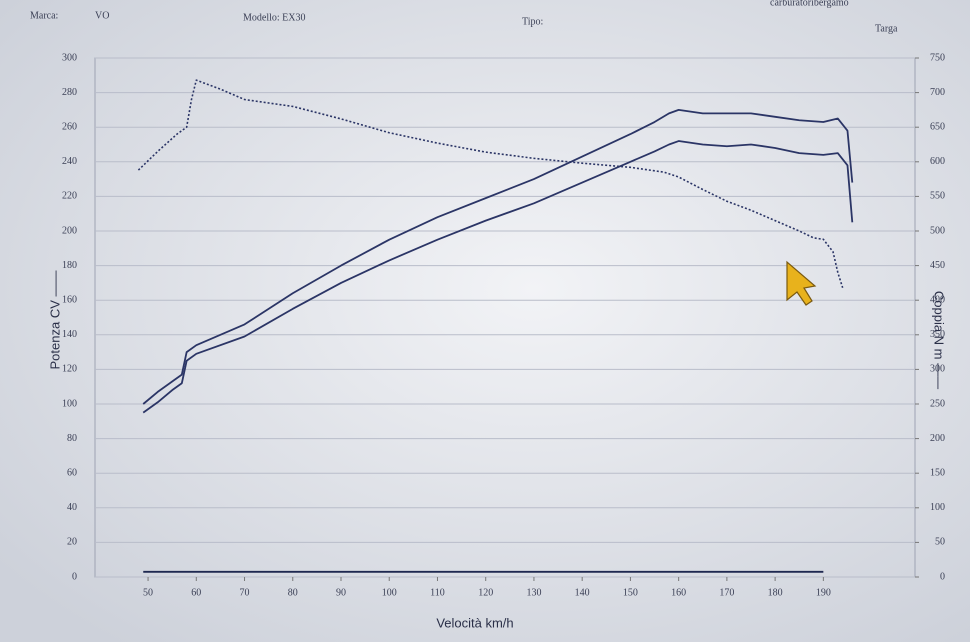 This screenshot has width=970, height=642. What do you see at coordinates (196, 592) in the screenshot?
I see `x-tick-label: 60` at bounding box center [196, 592].